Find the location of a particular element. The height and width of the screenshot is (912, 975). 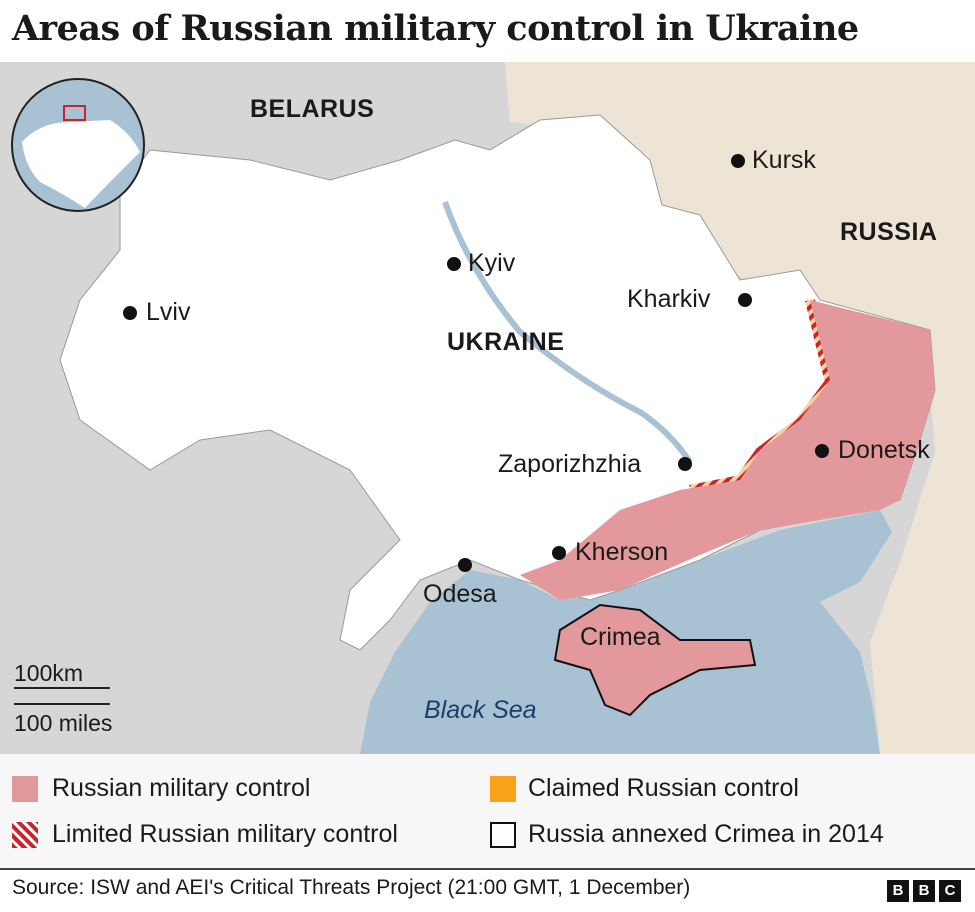

legend-swatch-russian-control is located at coordinates (25, 789).